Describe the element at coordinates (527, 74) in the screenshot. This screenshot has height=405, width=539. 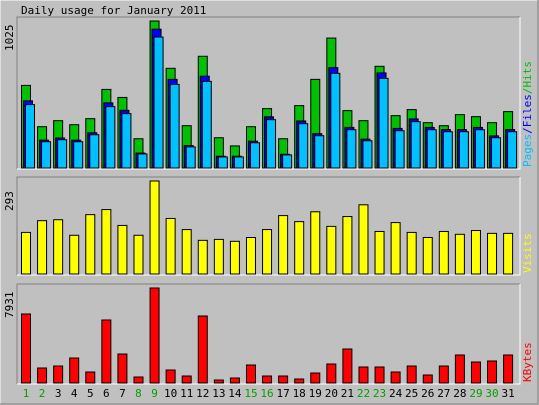
I see `legend-entry: Hits` at that location.